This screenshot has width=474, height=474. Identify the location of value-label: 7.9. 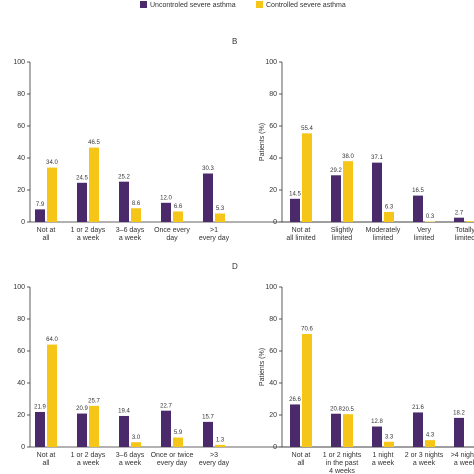
(40, 205).